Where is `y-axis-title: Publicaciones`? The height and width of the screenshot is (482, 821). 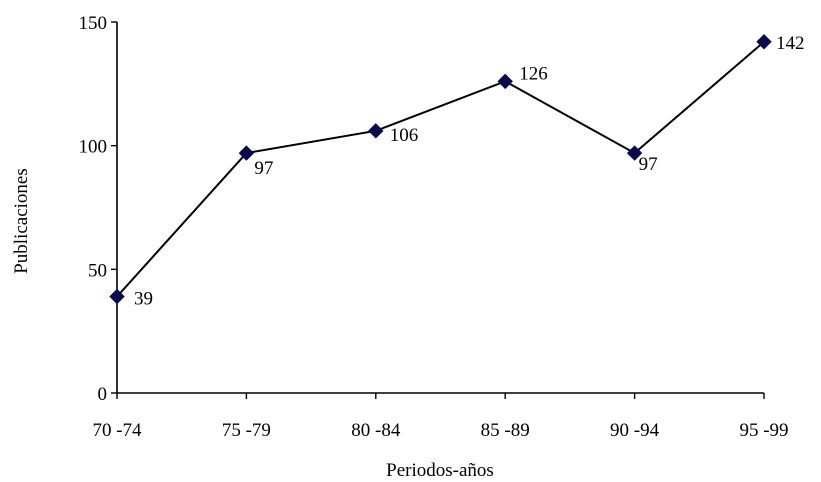 y-axis-title: Publicaciones is located at coordinates (21, 221).